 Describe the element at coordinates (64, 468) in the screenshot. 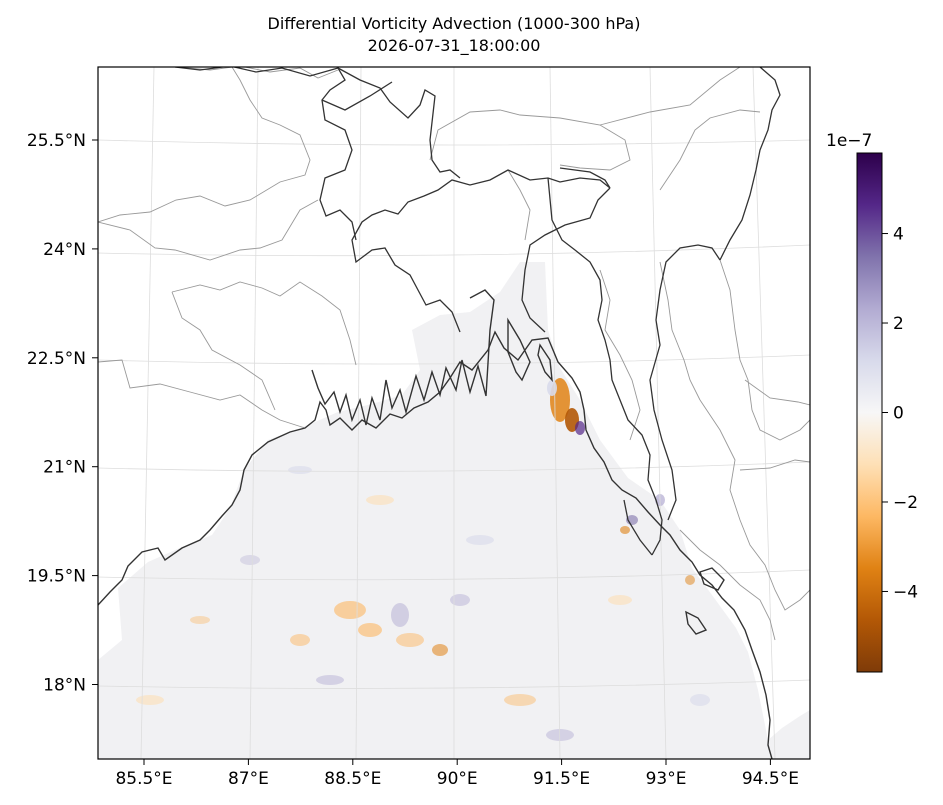

I see `lat-tick-label: 21°N` at that location.